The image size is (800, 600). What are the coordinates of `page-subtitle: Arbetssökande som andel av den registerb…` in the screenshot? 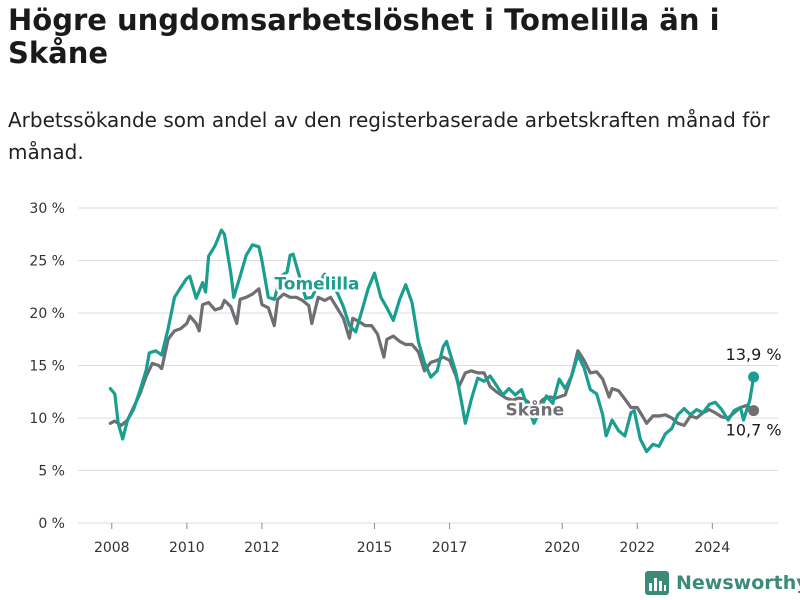 It's located at (389, 136).